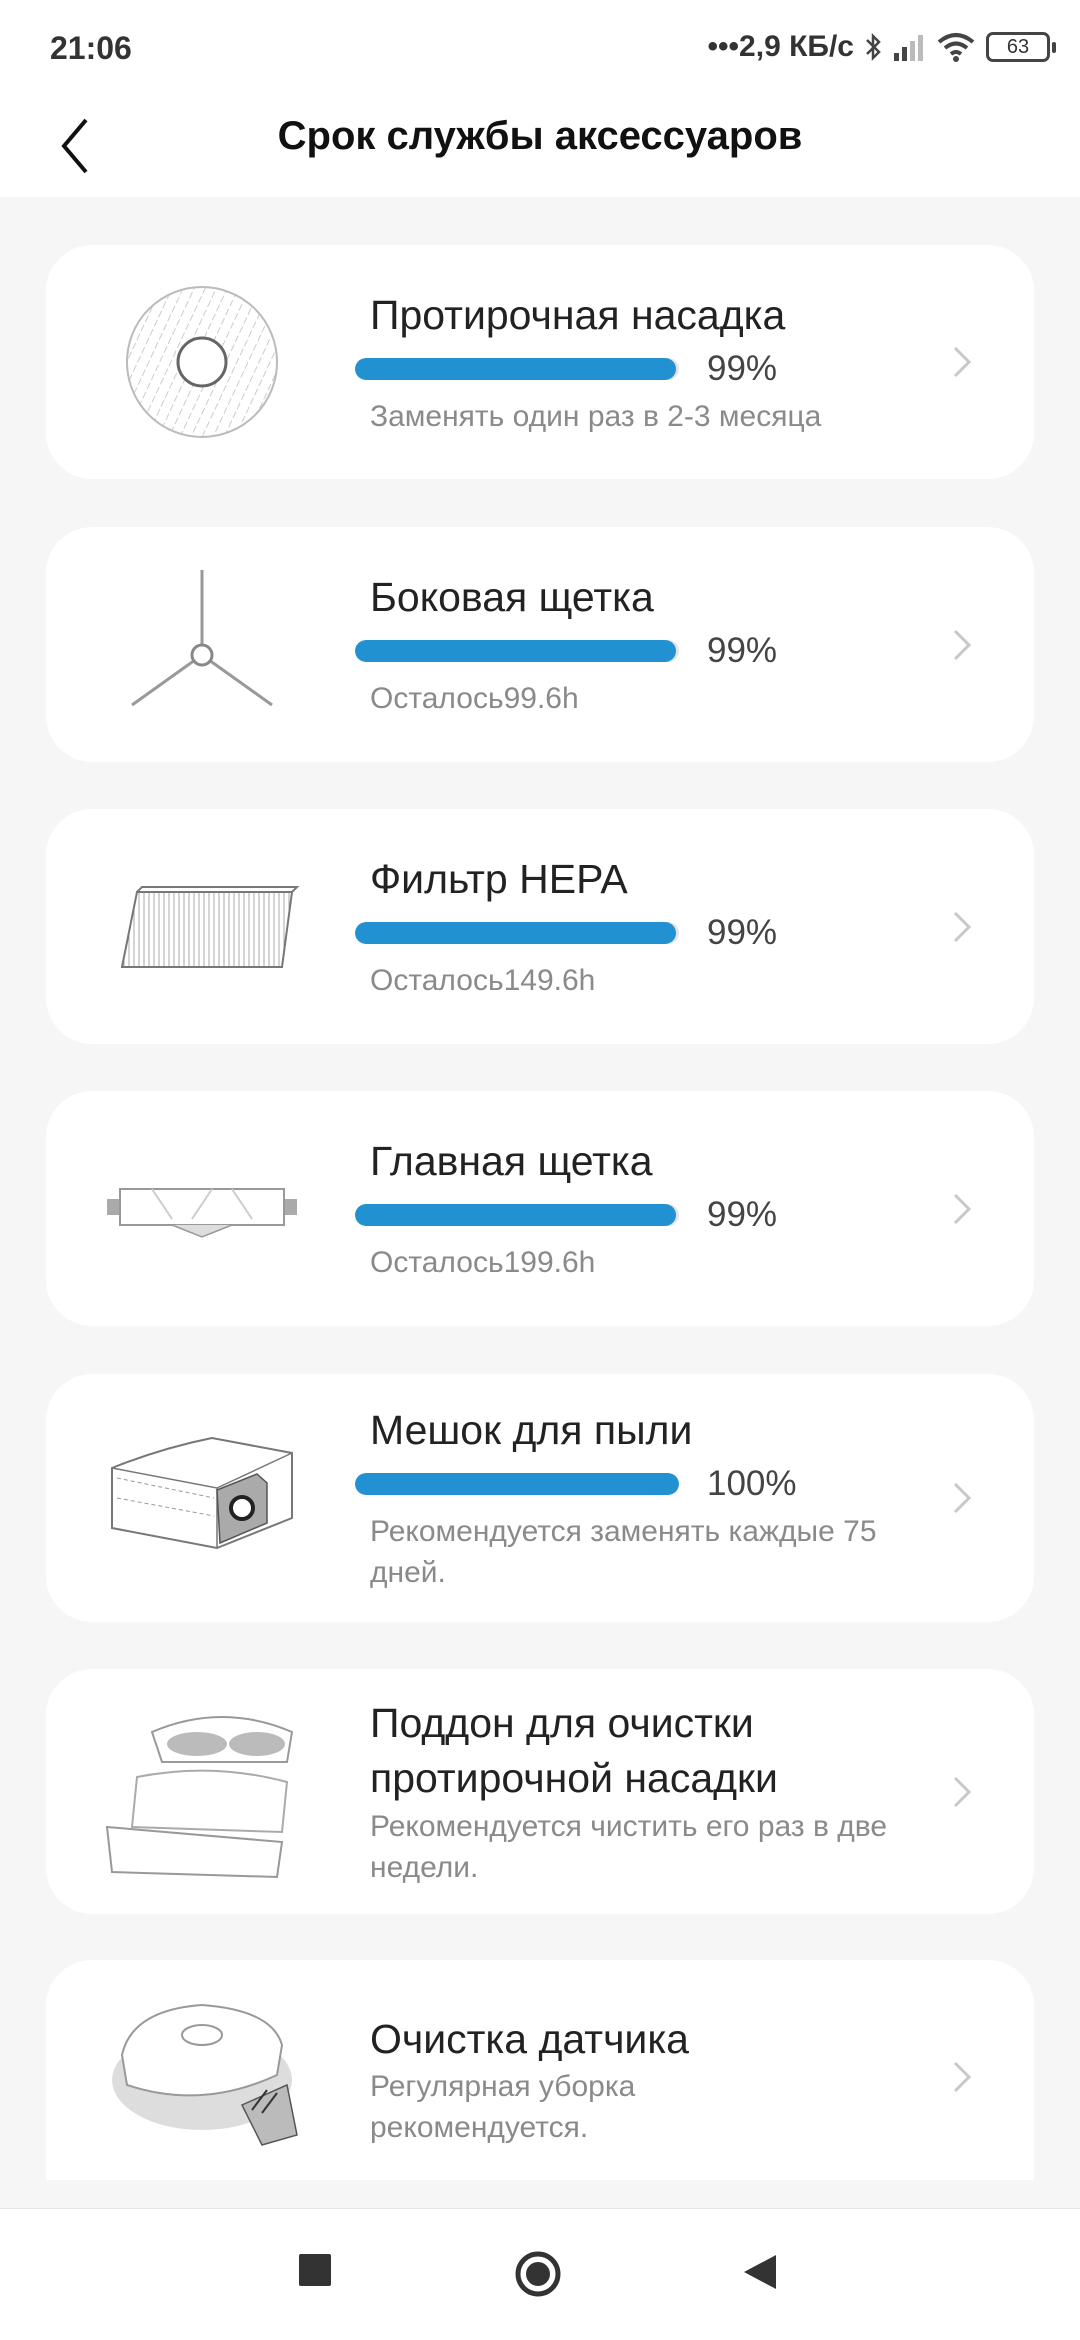 This screenshot has width=1080, height=2340. Describe the element at coordinates (578, 314) in the screenshot. I see `accessory-name: Протирочная насадка` at that location.